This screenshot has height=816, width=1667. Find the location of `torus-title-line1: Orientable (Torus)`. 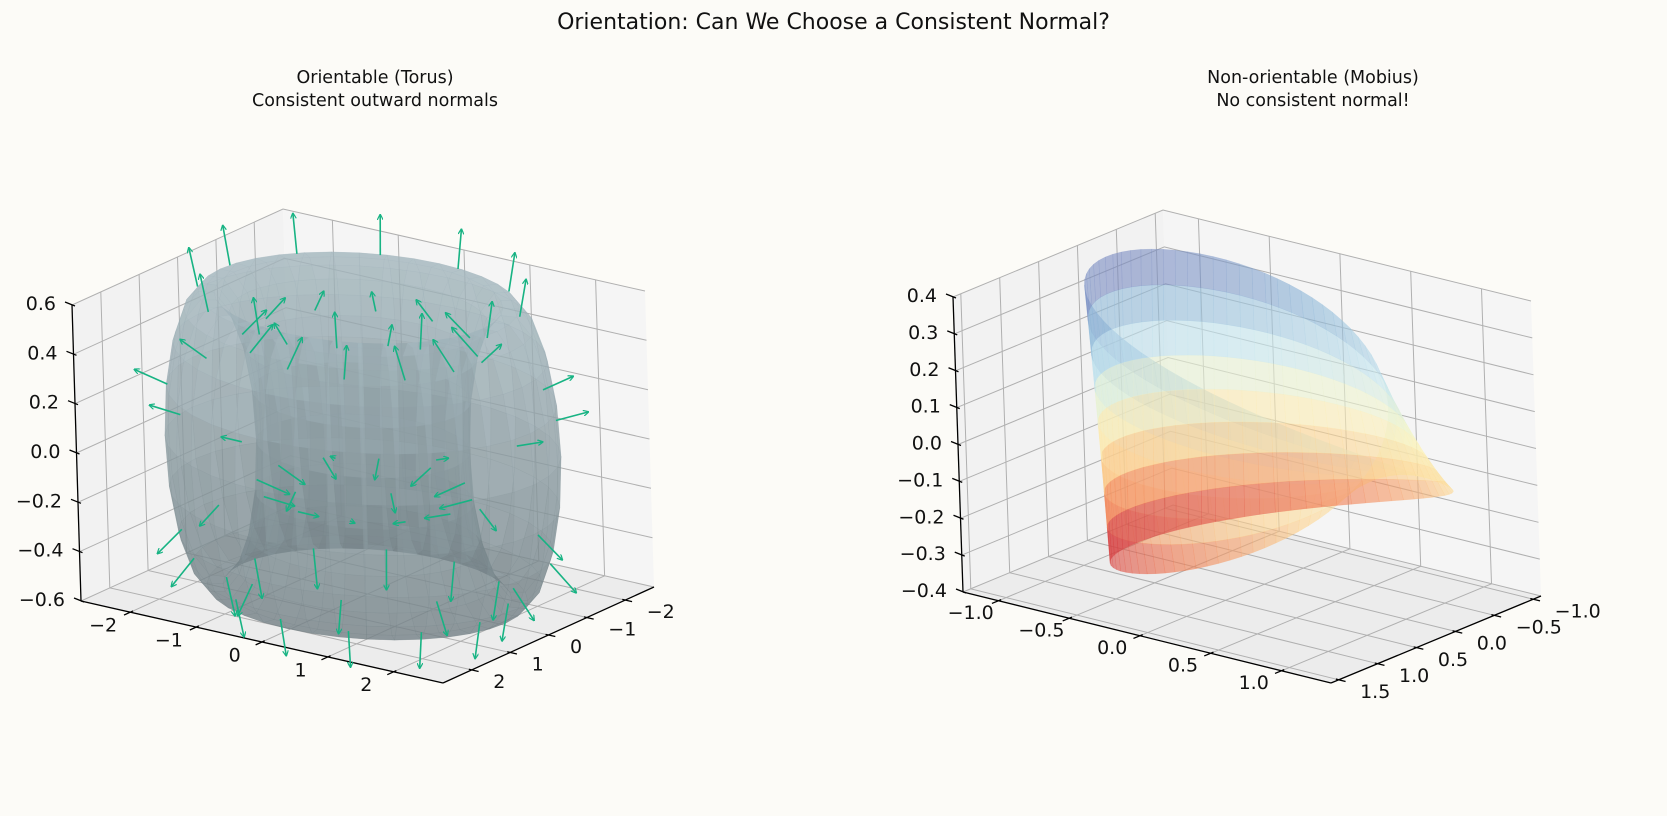

torus-title-line1: Orientable (Torus) is located at coordinates (375, 78).